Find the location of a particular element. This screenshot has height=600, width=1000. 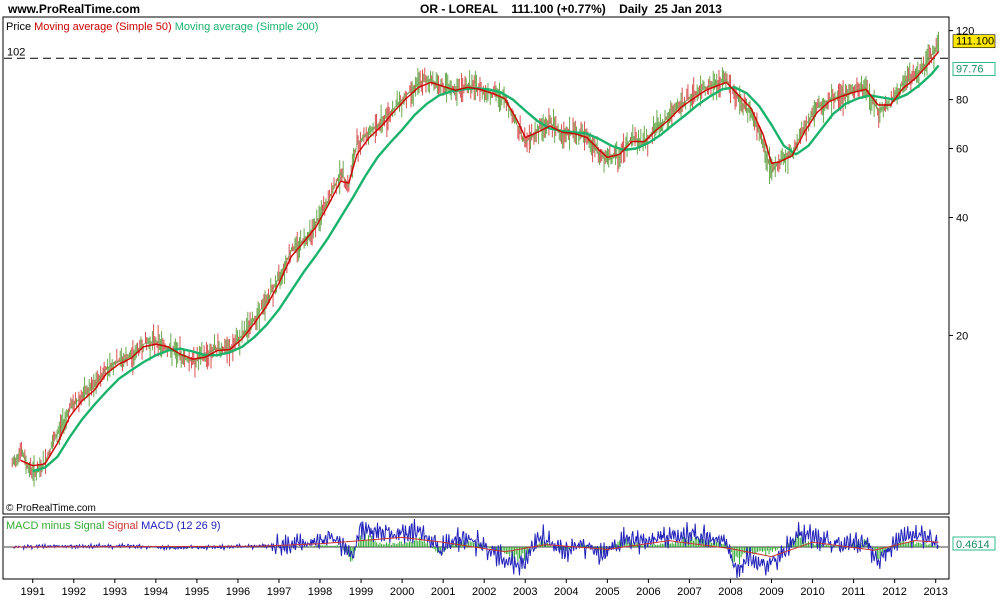

macd-badge-text: 0.4614 is located at coordinates (973, 545).